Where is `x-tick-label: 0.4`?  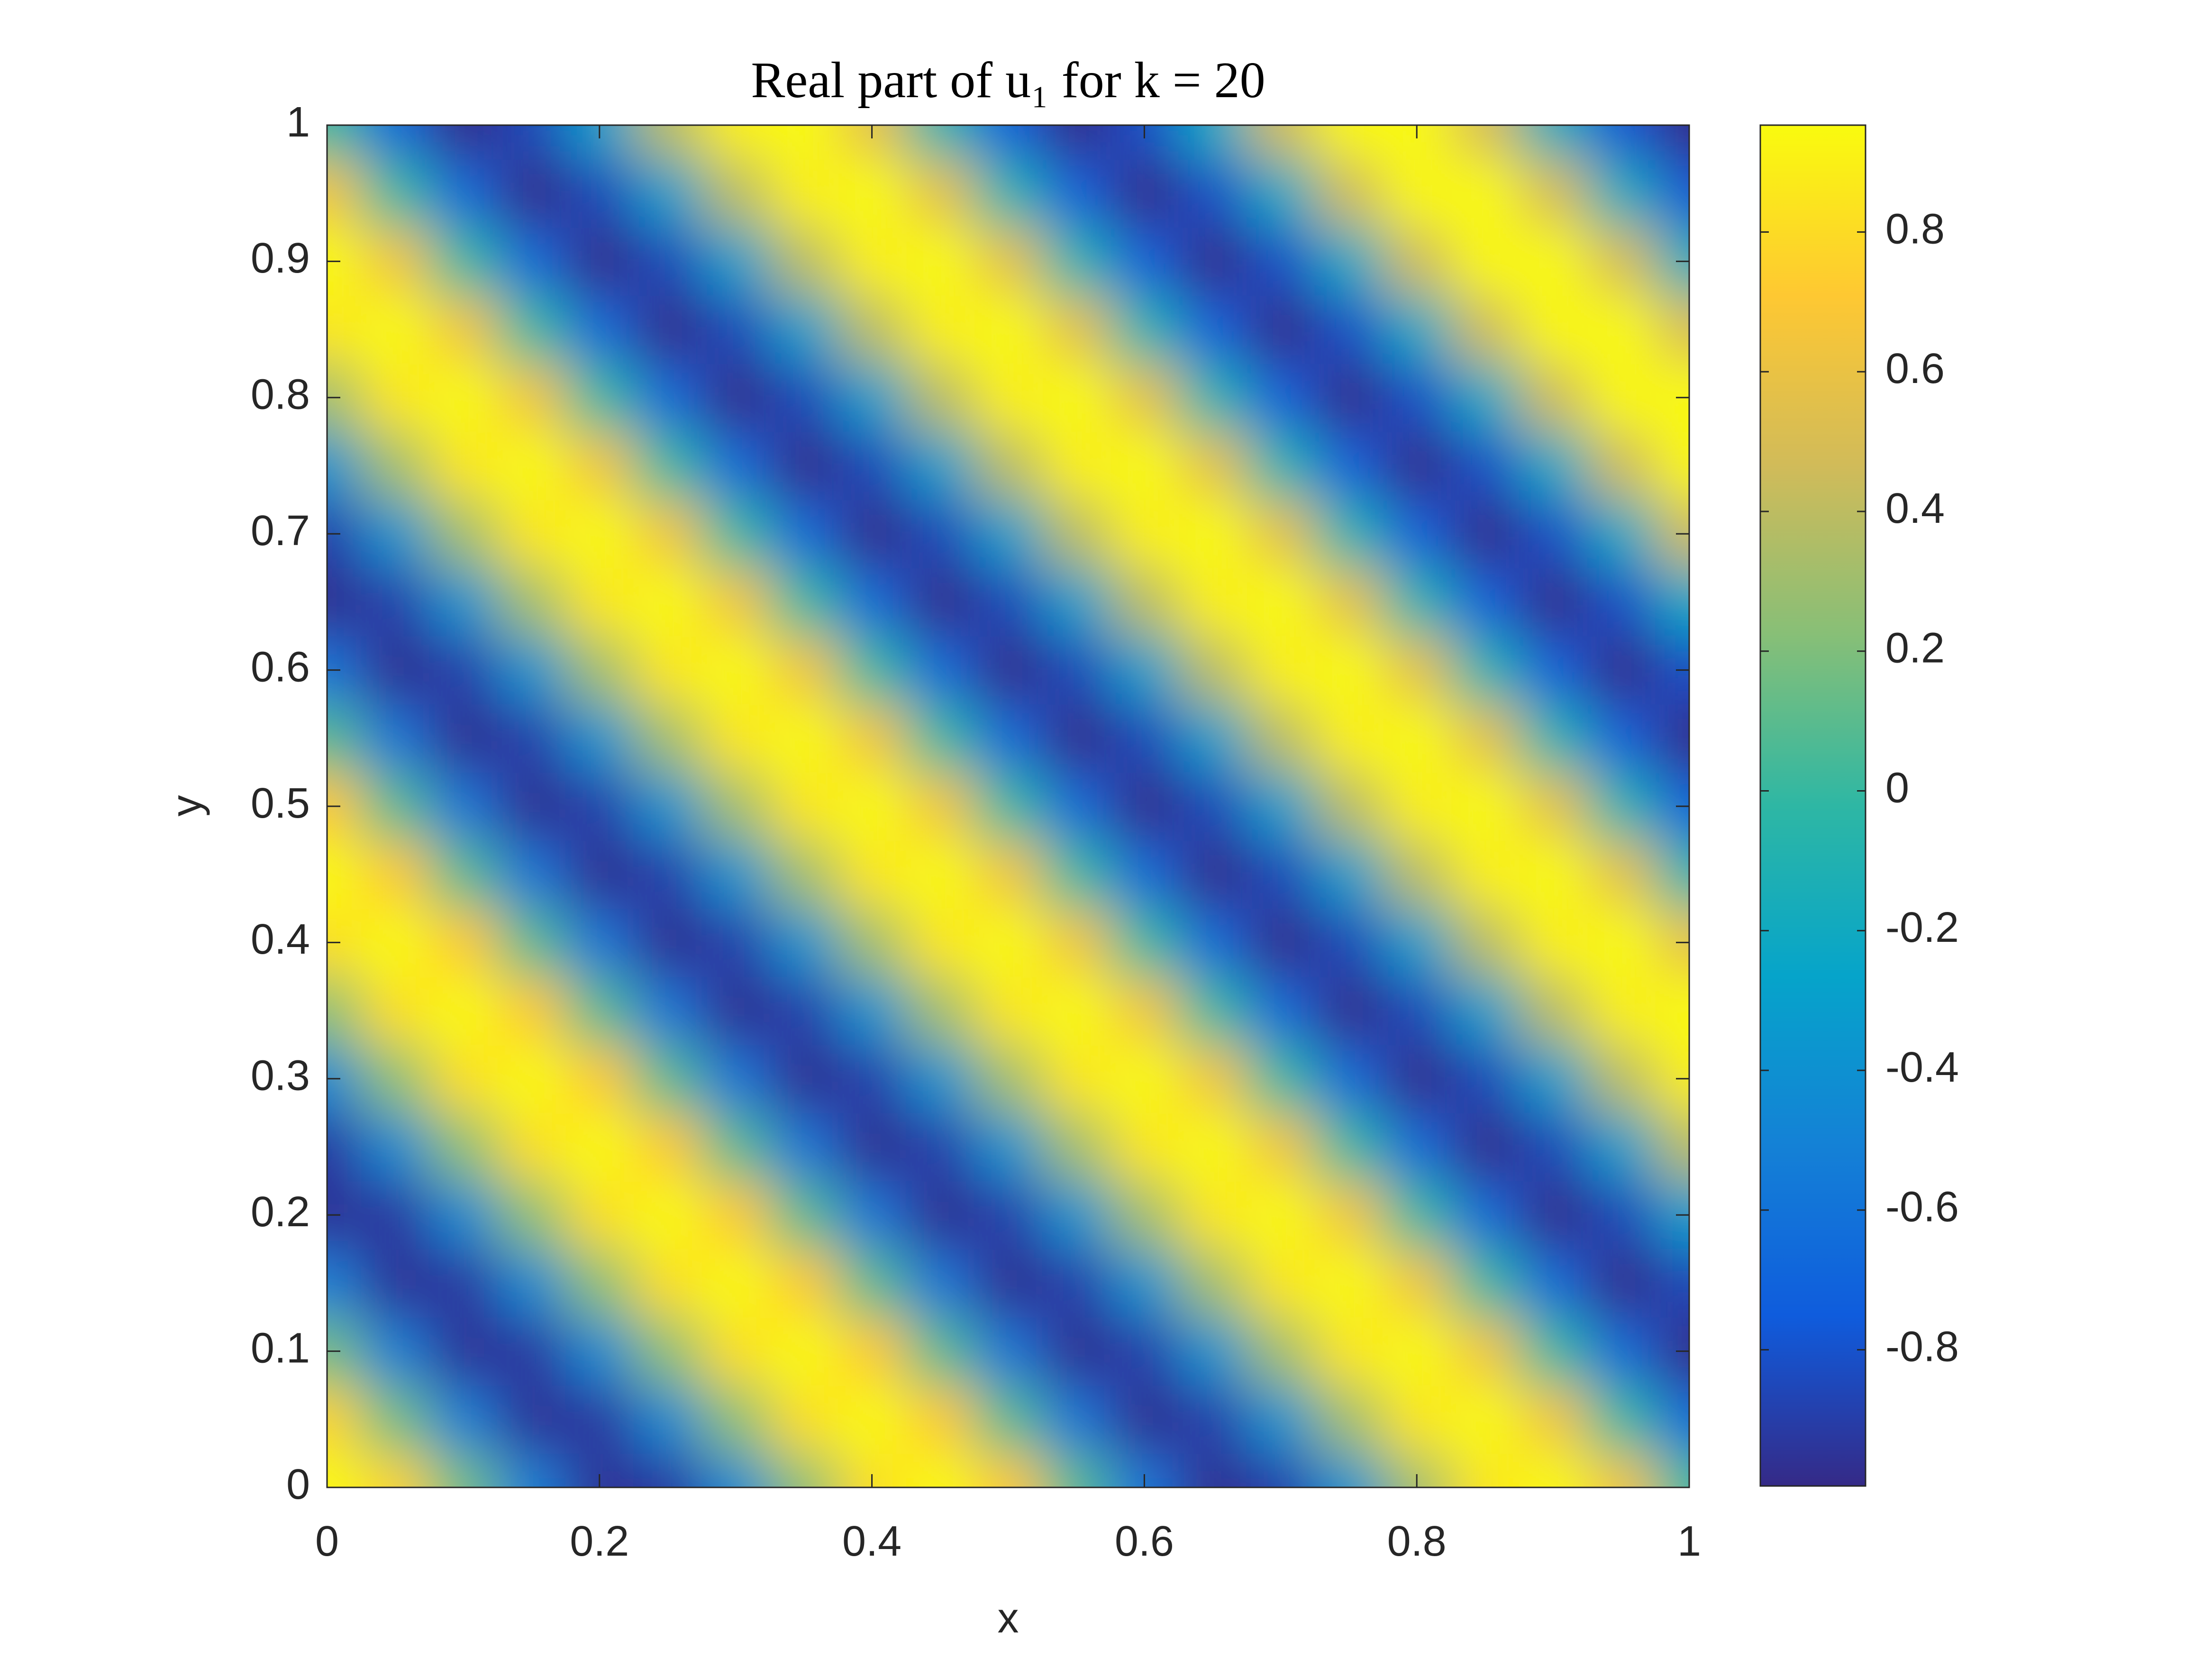
x-tick-label: 0.4 is located at coordinates (871, 1541).